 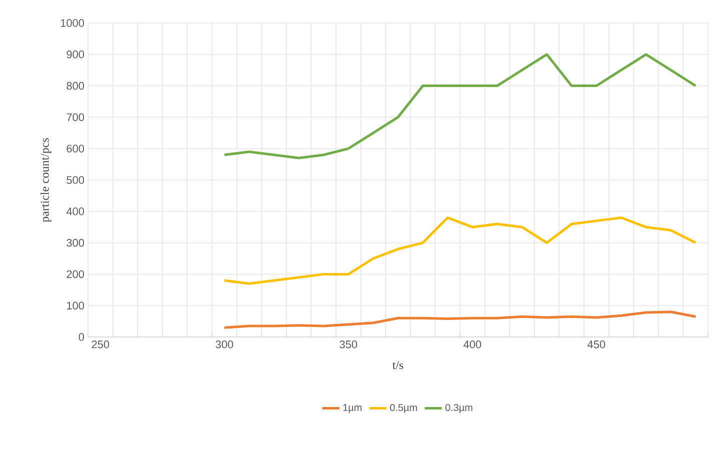 What do you see at coordinates (75, 54) in the screenshot?
I see `y-tick-label: 900` at bounding box center [75, 54].